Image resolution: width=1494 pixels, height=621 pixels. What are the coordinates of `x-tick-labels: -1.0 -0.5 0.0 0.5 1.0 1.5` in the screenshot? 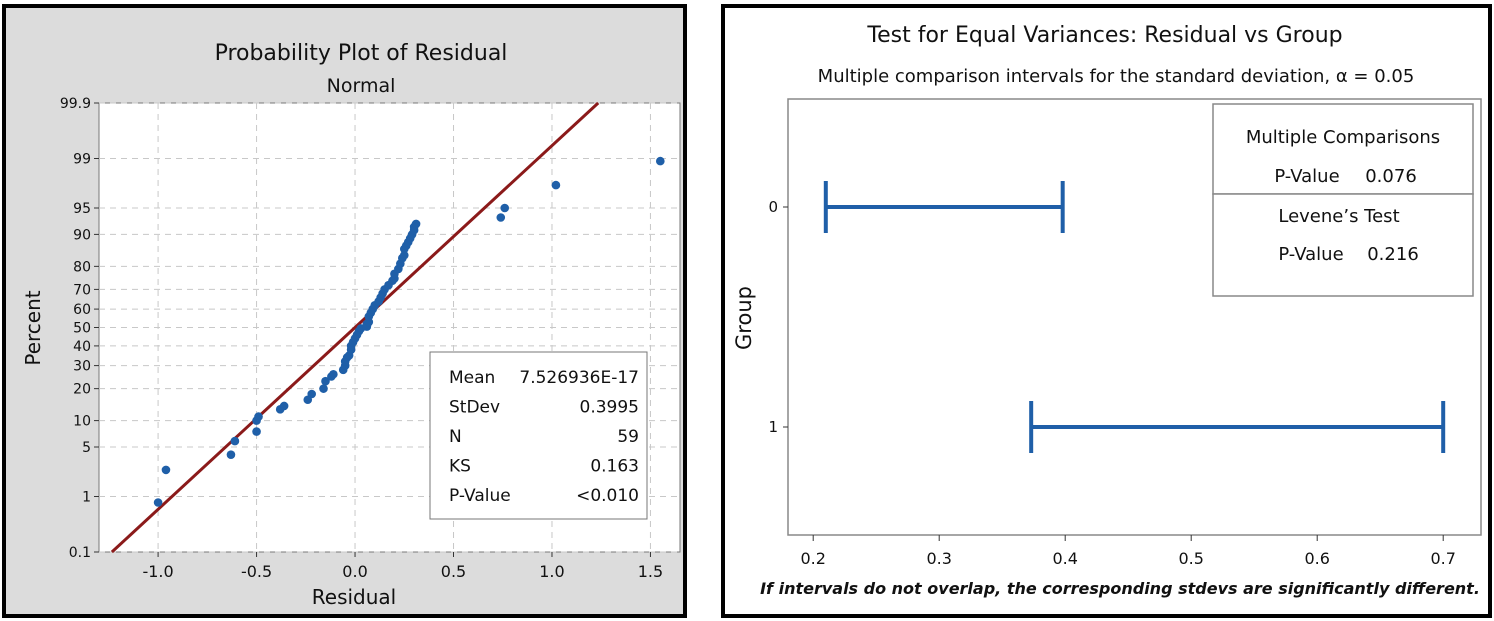 It's located at (402, 566).